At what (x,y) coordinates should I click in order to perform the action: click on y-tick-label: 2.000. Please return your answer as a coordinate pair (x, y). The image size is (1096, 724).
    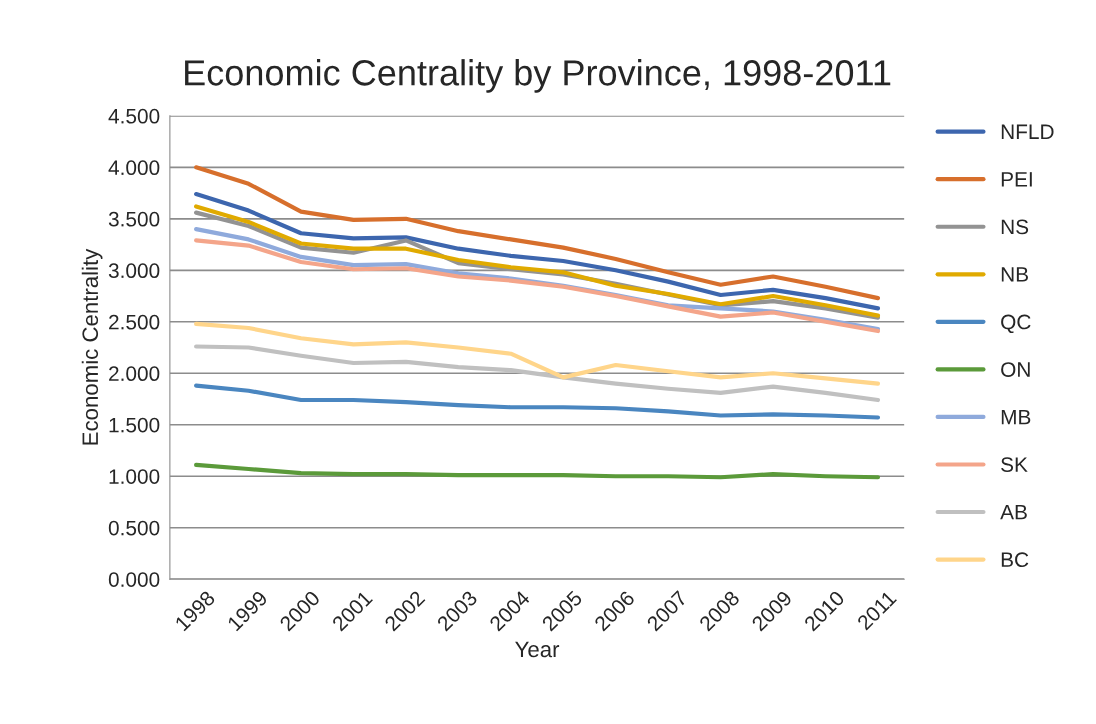
    Looking at the image, I should click on (134, 374).